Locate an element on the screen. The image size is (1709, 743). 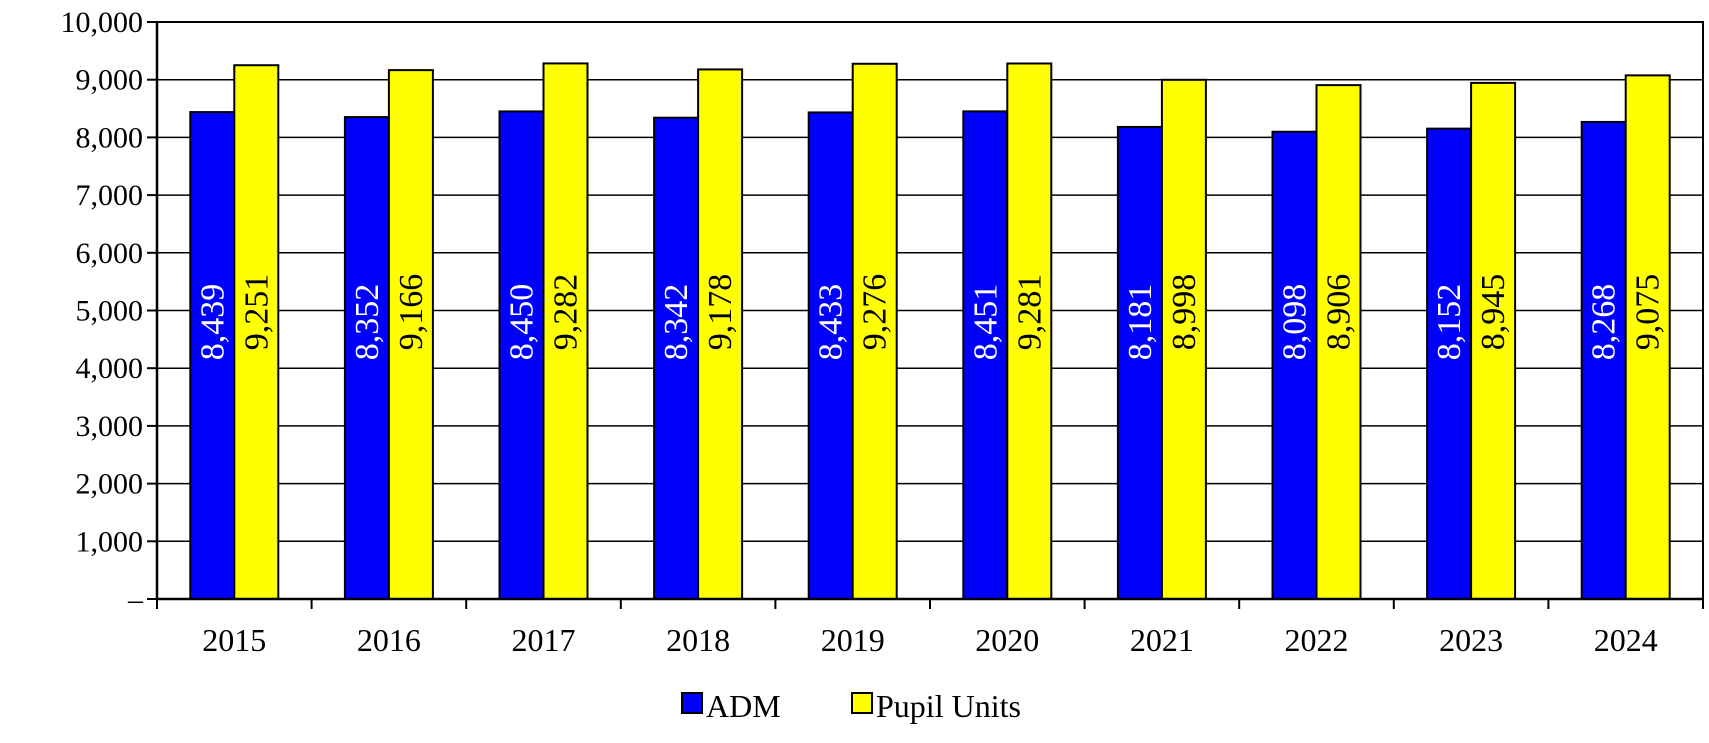
x-tick-label: 2020 is located at coordinates (1007, 640).